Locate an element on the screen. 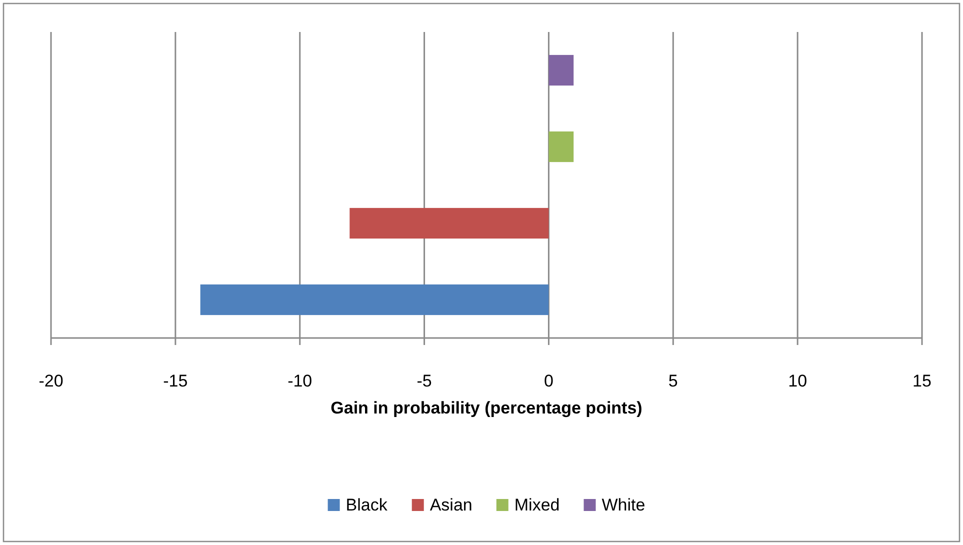 The width and height of the screenshot is (963, 545). x-tick-label: -15 is located at coordinates (175, 381).